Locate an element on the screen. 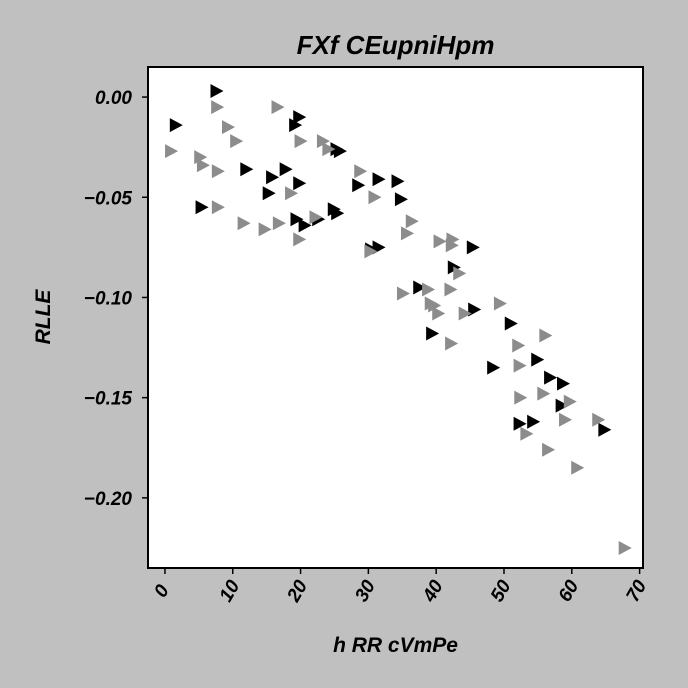 The width and height of the screenshot is (688, 688). x-tick-label: 10 is located at coordinates (230, 590).